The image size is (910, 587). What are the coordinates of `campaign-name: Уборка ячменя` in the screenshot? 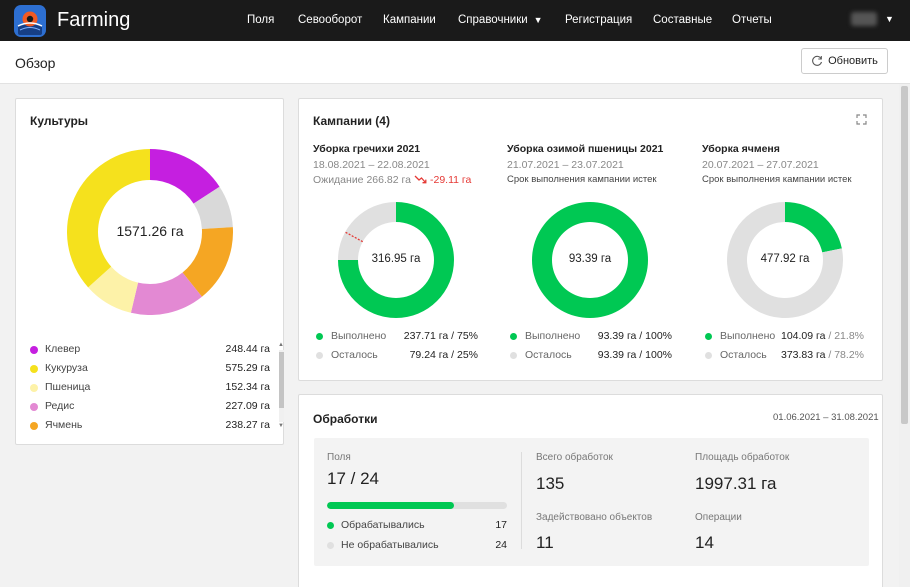 It's located at (741, 149).